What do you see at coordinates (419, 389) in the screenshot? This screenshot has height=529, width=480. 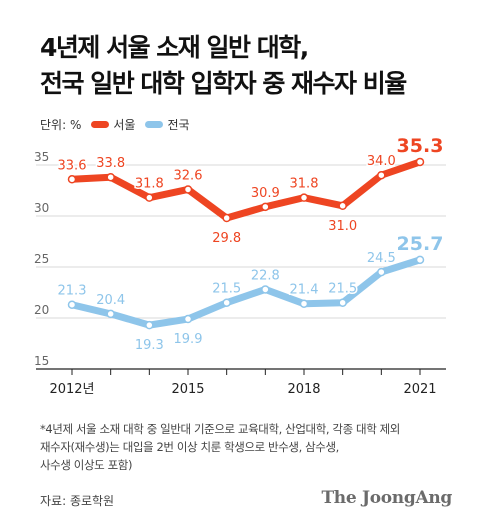 I see `x-tick-label-2021: 2021` at bounding box center [419, 389].